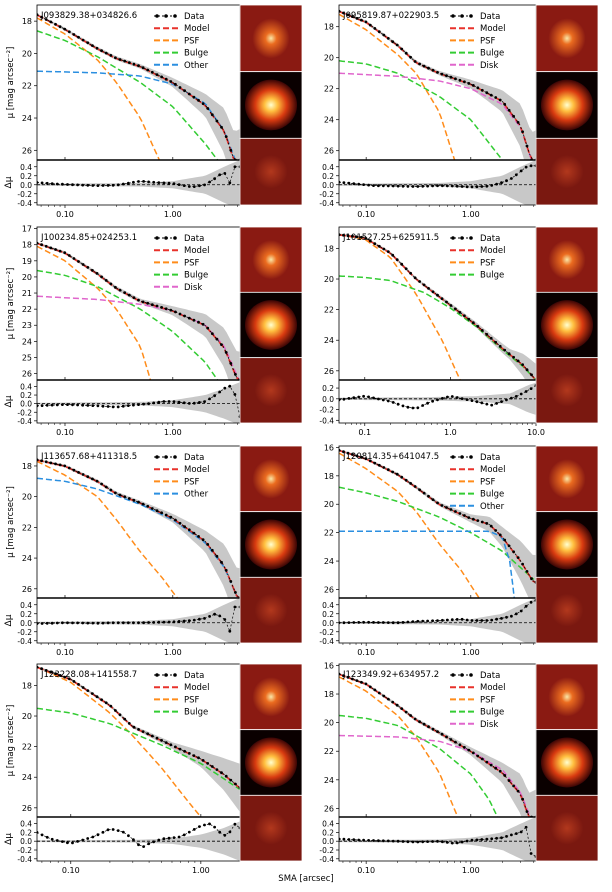 The image size is (612, 892). I want to click on res-y-tick-label: -0.2, so click(24, 412).